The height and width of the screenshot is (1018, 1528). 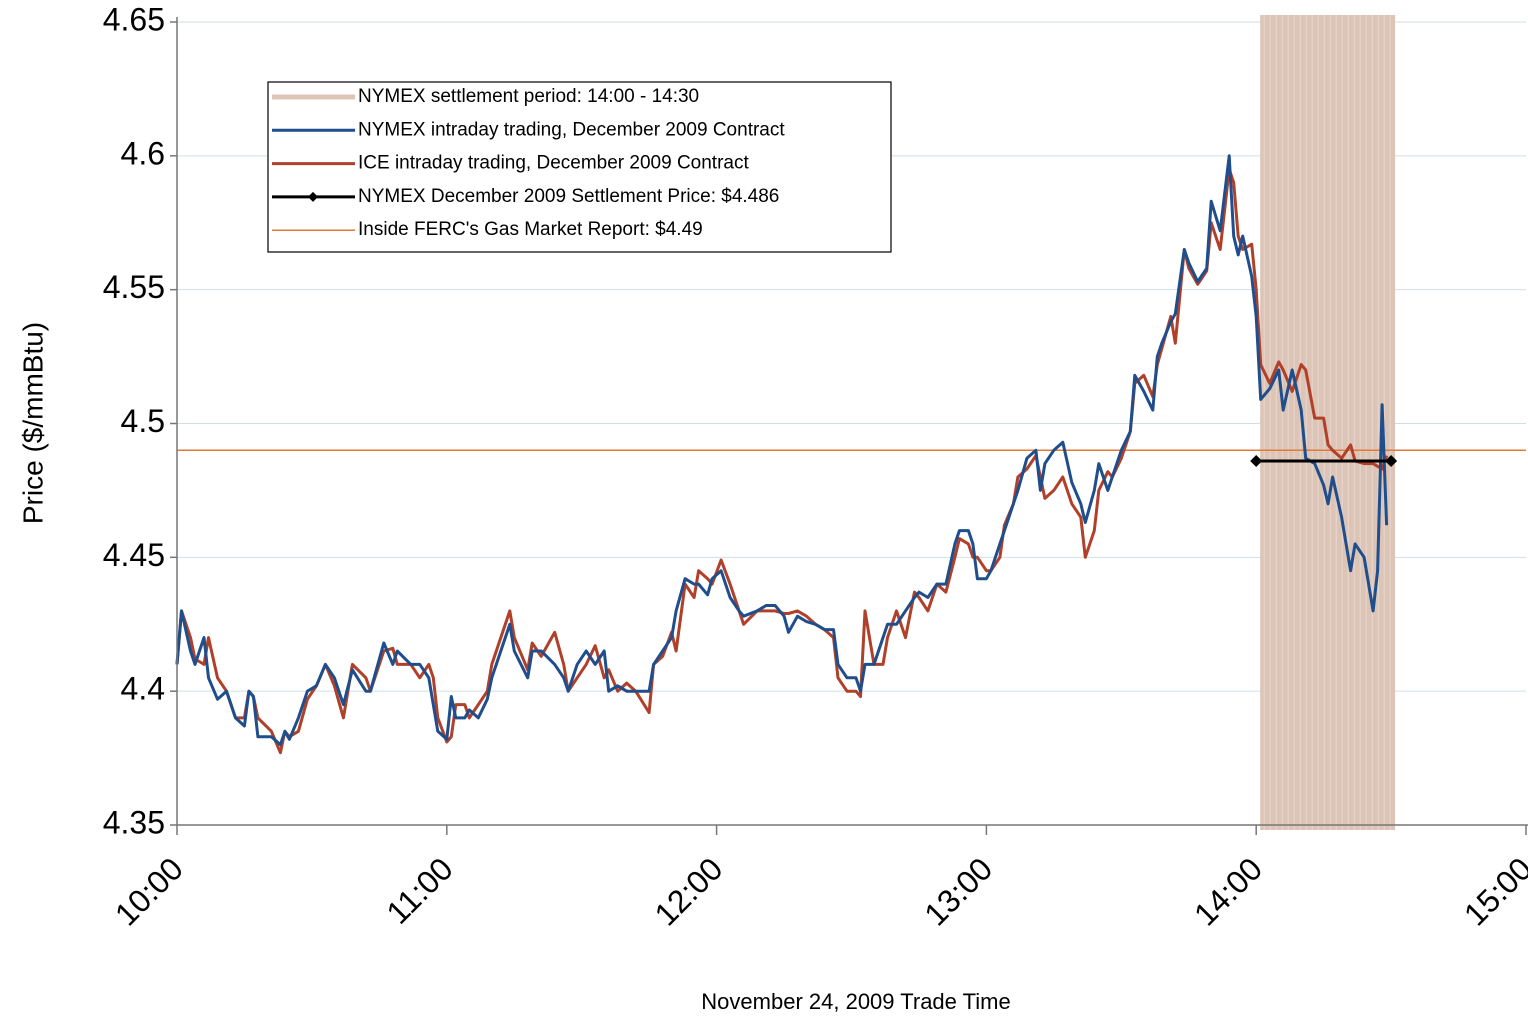 What do you see at coordinates (149, 891) in the screenshot?
I see `x-tick-label: 10:00` at bounding box center [149, 891].